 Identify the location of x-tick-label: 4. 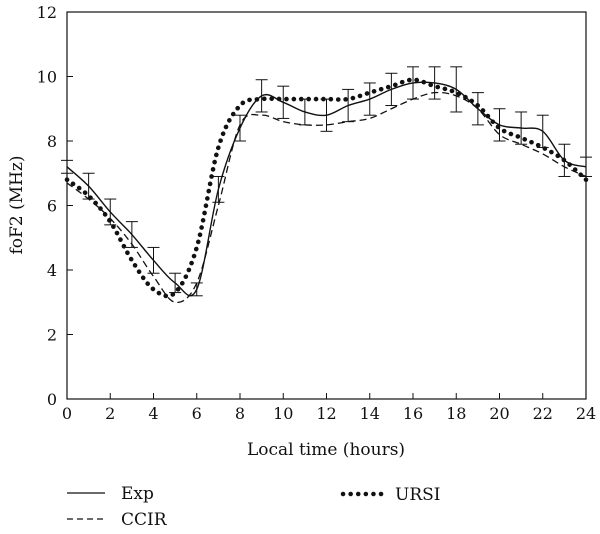
(153, 413).